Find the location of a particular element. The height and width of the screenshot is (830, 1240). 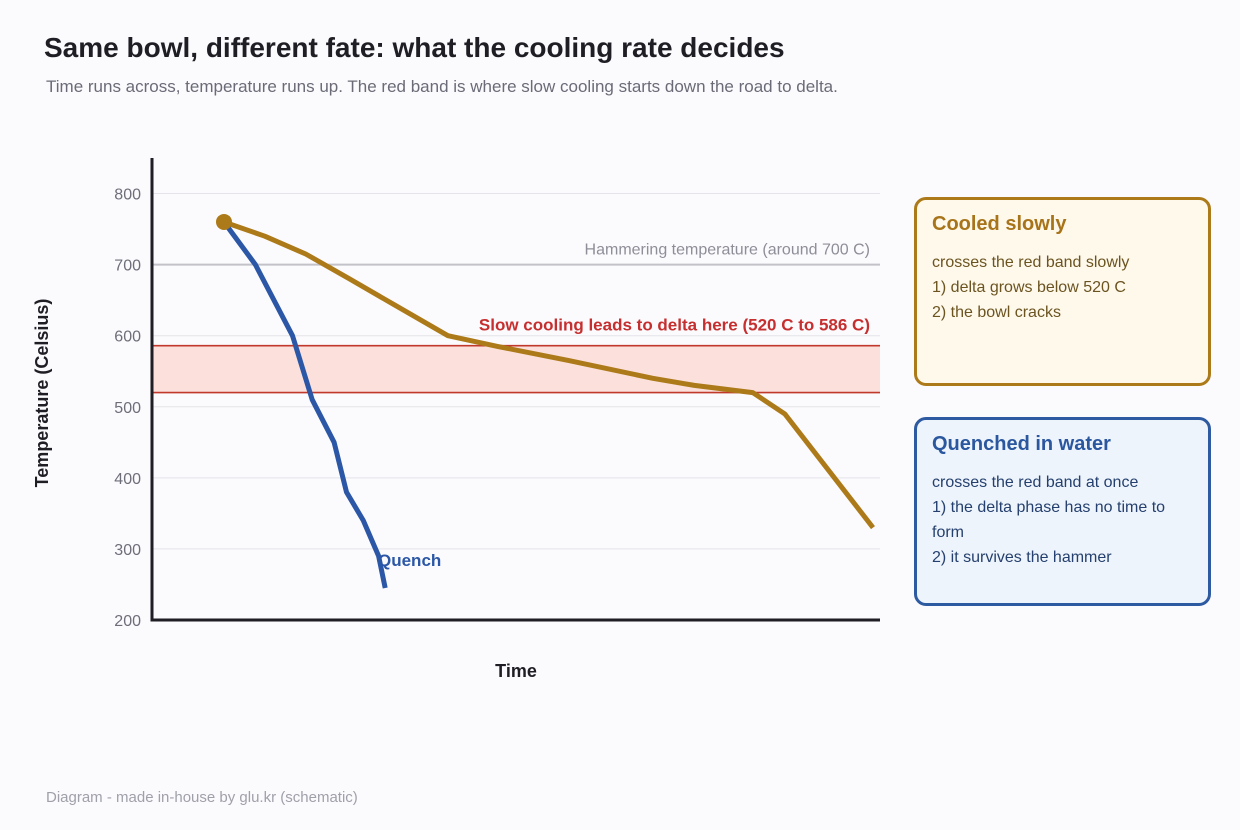

y-axis-label: Temperature (Celsius) is located at coordinates (42, 393).